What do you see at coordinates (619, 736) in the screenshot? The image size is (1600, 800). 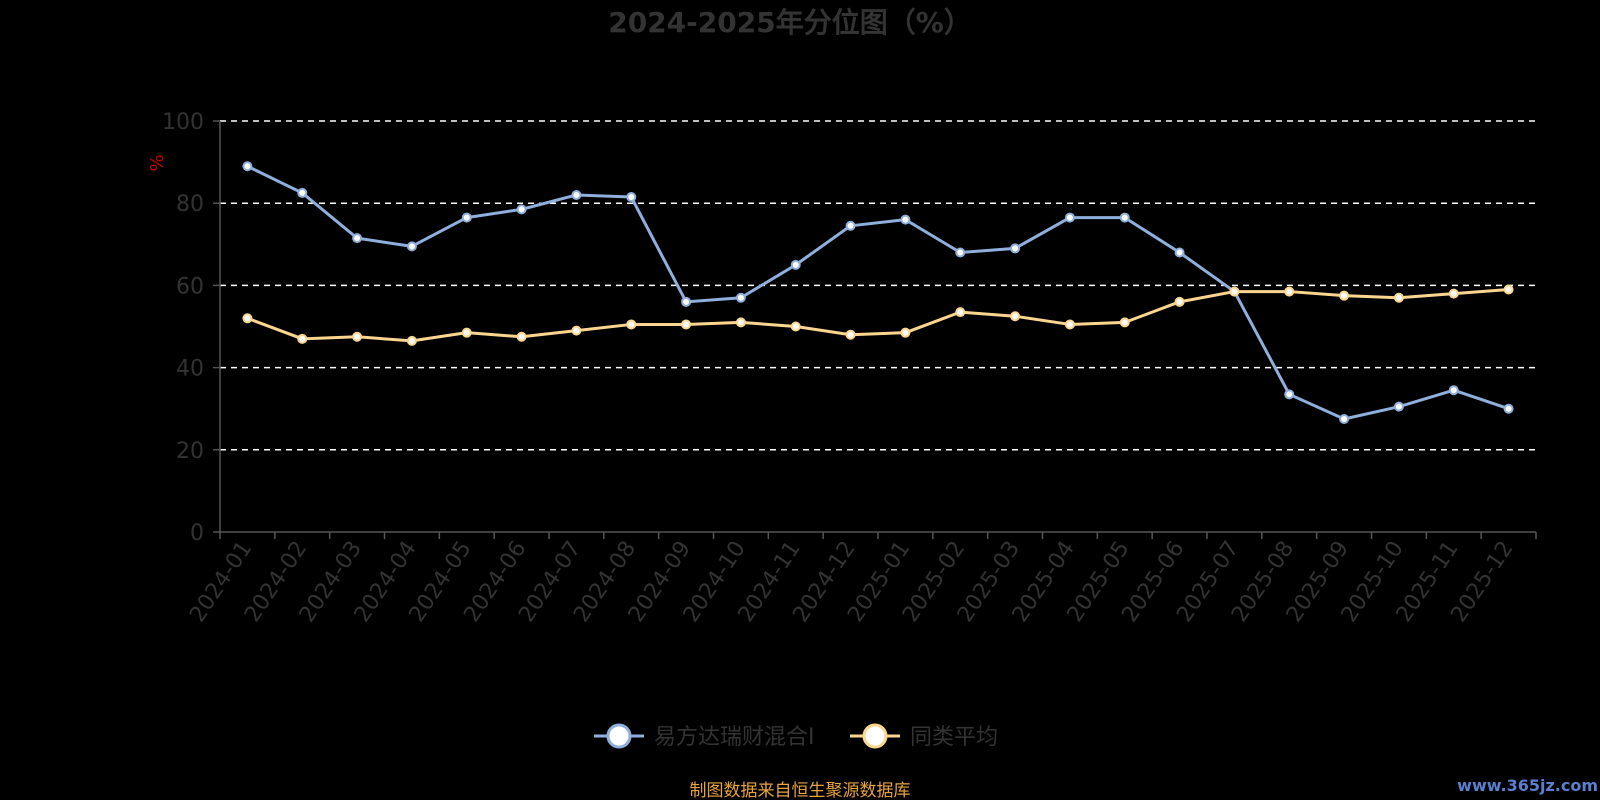 I see `legend-series-1-marker` at bounding box center [619, 736].